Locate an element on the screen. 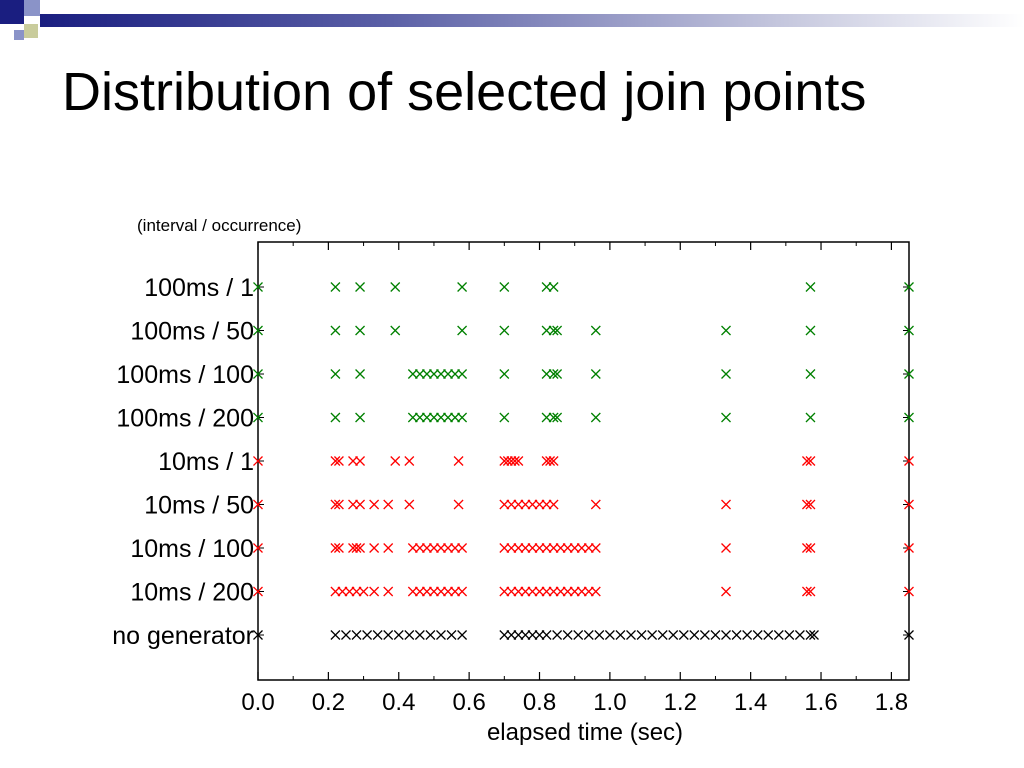 The image size is (1024, 768). x-tick-label: 1.4 is located at coordinates (750, 702).